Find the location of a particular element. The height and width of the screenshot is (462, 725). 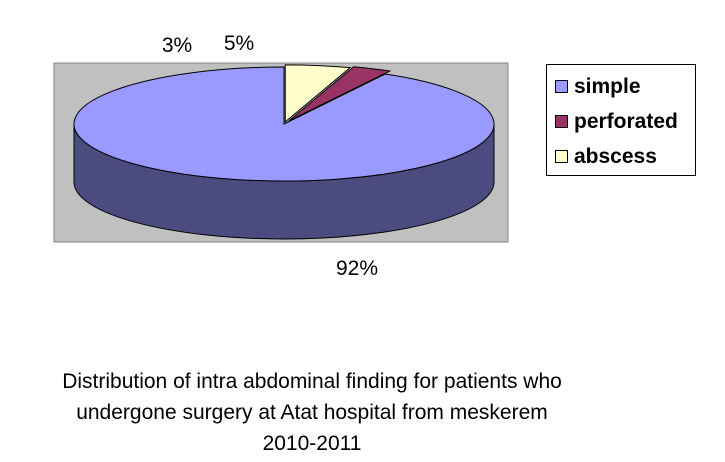

data-label-abscess: 5% is located at coordinates (239, 43).